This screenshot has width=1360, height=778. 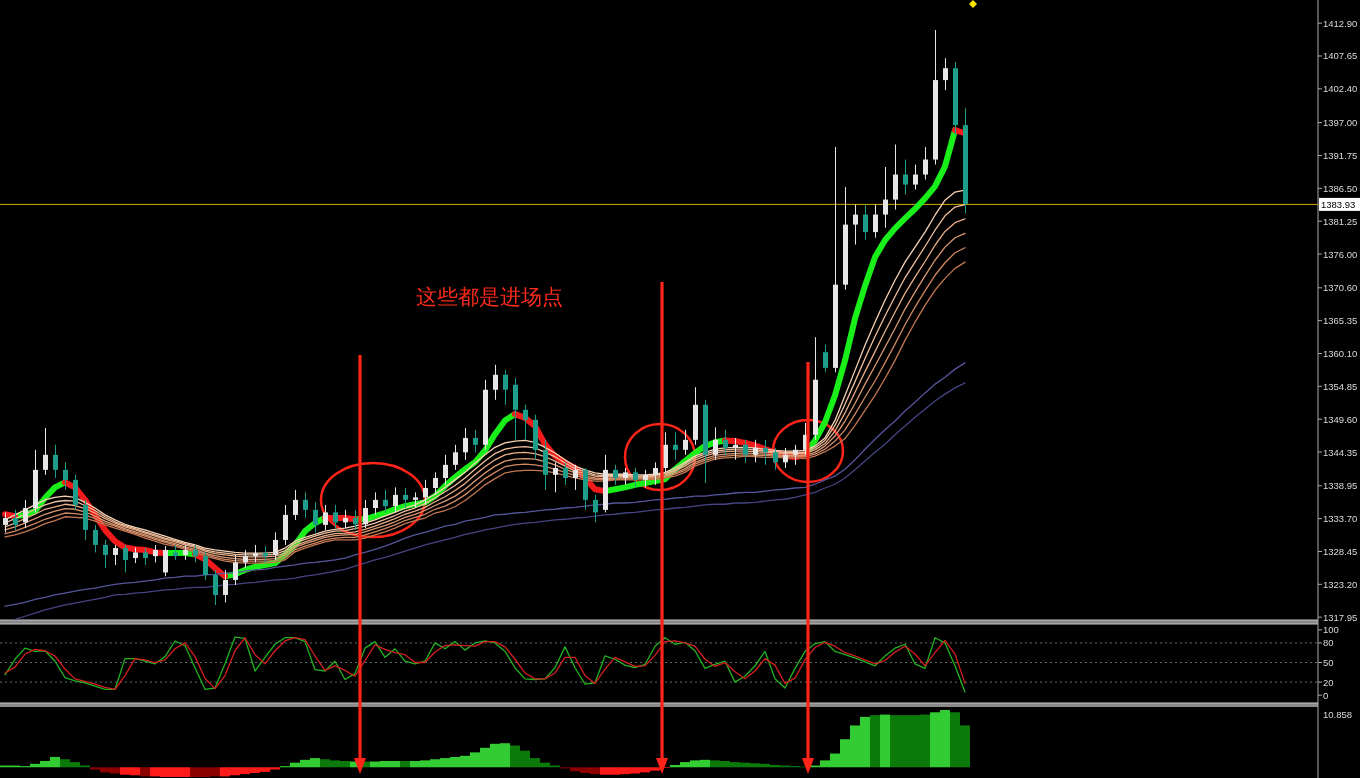 What do you see at coordinates (1340, 486) in the screenshot?
I see `y-tick-label: 1338.95` at bounding box center [1340, 486].